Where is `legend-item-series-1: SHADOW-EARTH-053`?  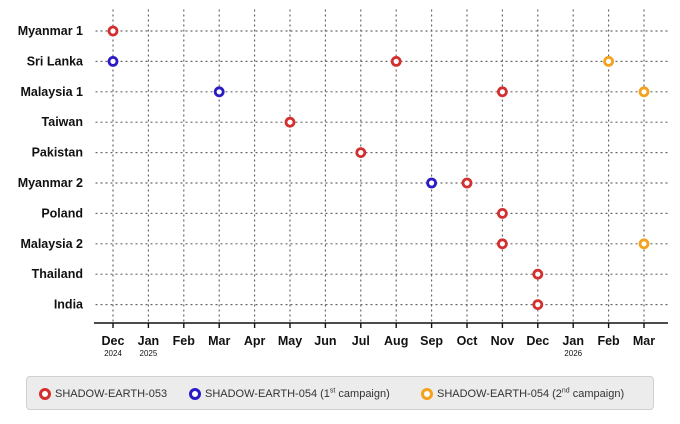
legend-item-series-1: SHADOW-EARTH-053 is located at coordinates (103, 394).